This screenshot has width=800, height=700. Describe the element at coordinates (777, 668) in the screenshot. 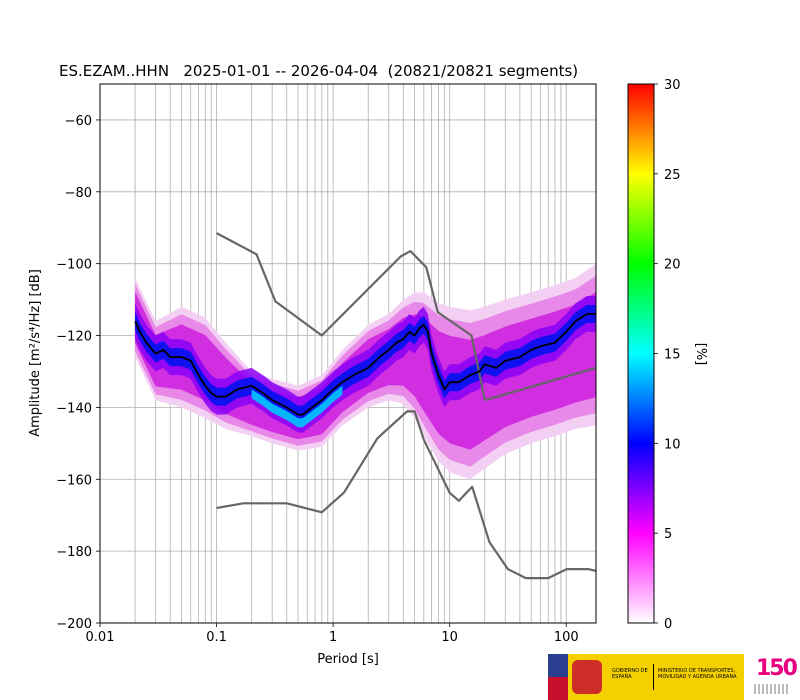

I see `anniversary-number: 150` at that location.